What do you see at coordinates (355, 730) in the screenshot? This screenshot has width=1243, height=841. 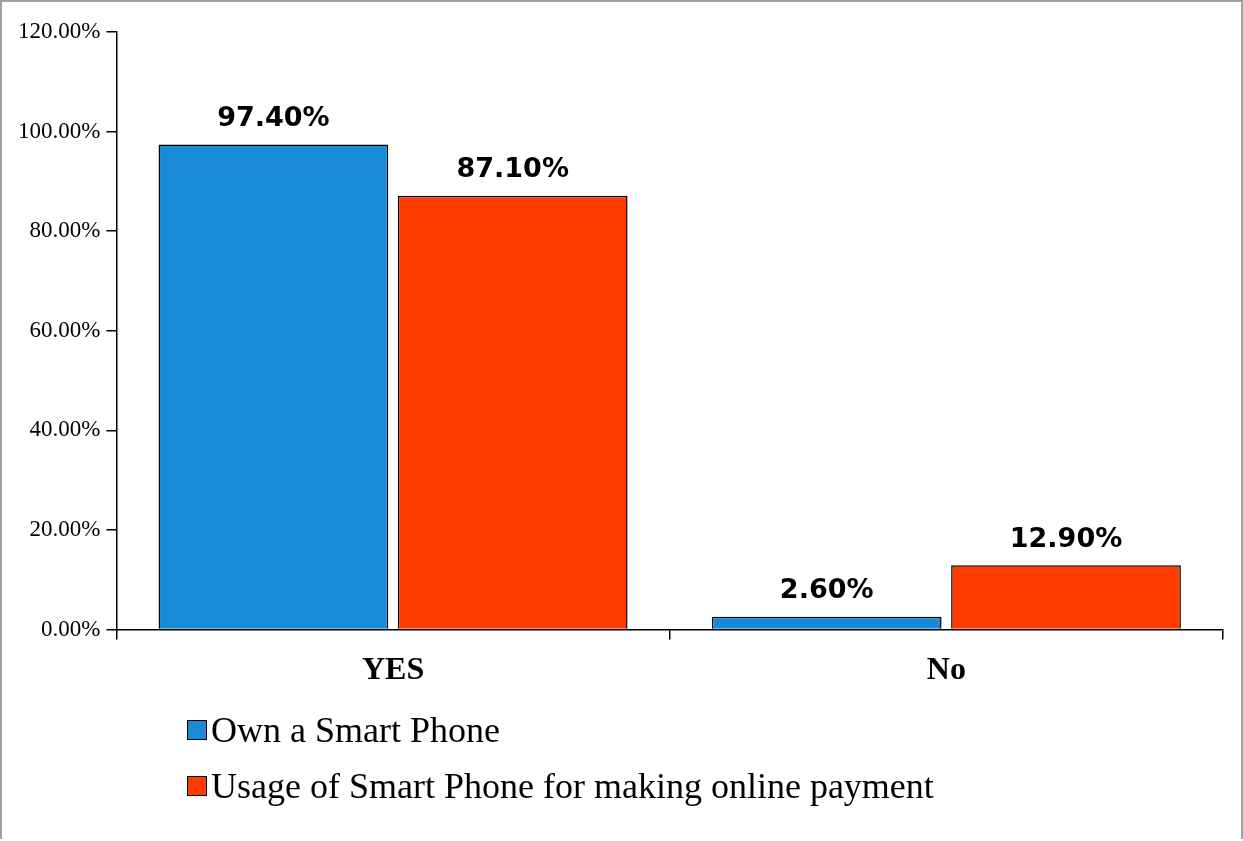 I see `legend-label: Own a Smart Phone` at bounding box center [355, 730].